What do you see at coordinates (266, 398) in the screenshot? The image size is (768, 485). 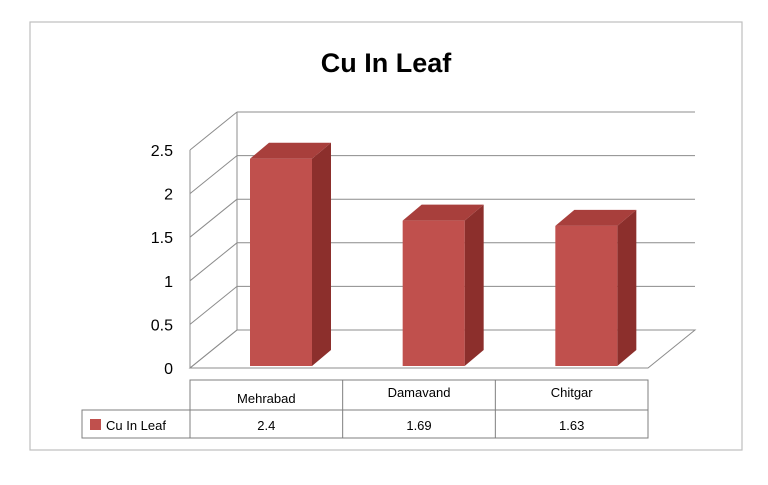 I see `x-category-label: Mehrabad` at bounding box center [266, 398].